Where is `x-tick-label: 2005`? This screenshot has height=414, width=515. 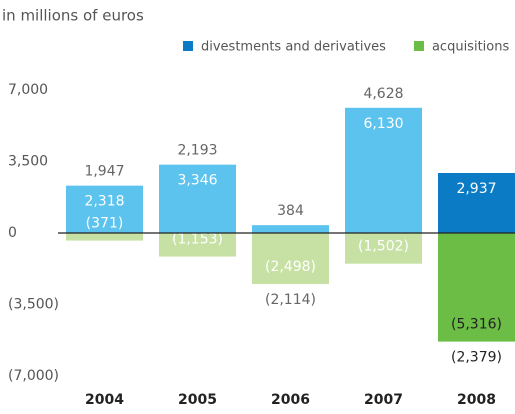
x-tick-label: 2005 is located at coordinates (197, 400).